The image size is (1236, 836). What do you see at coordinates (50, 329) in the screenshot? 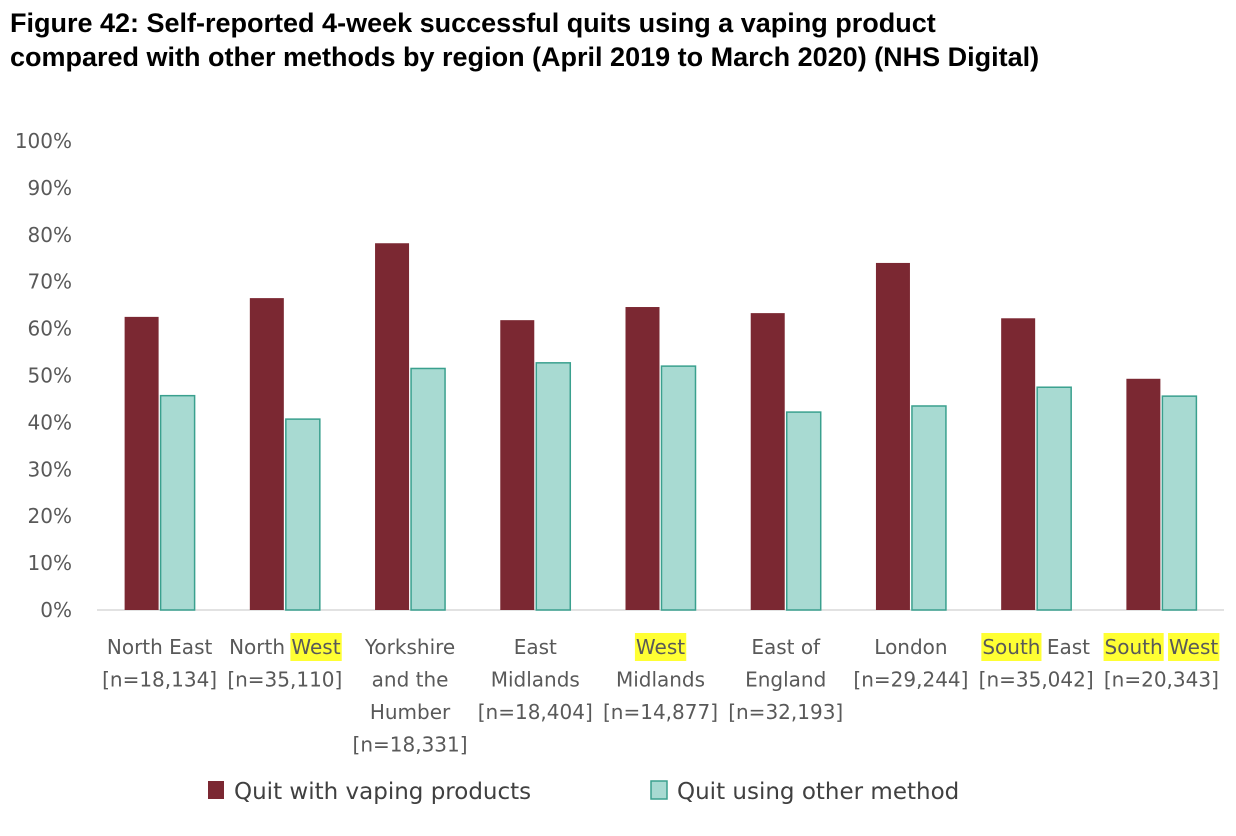
I see `y-tick-label: 60%` at bounding box center [50, 329].